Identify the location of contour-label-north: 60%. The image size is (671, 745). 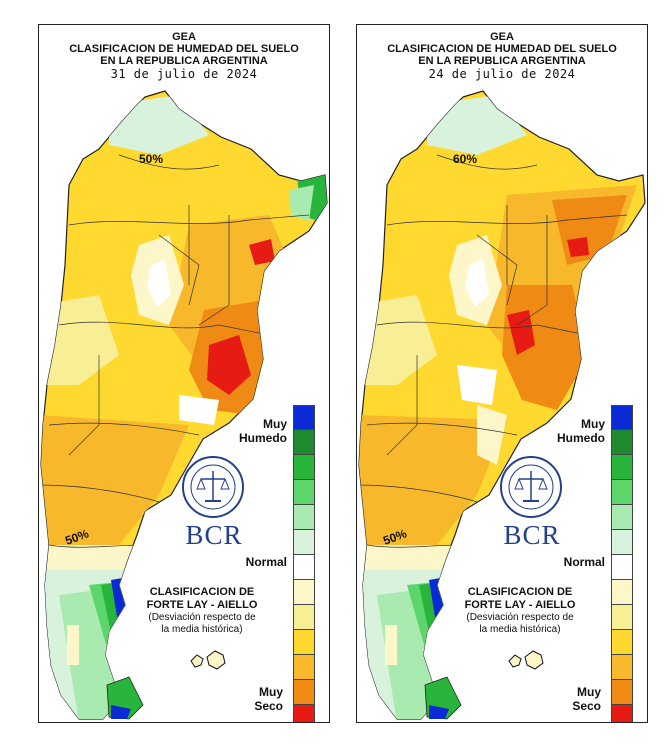
(465, 159).